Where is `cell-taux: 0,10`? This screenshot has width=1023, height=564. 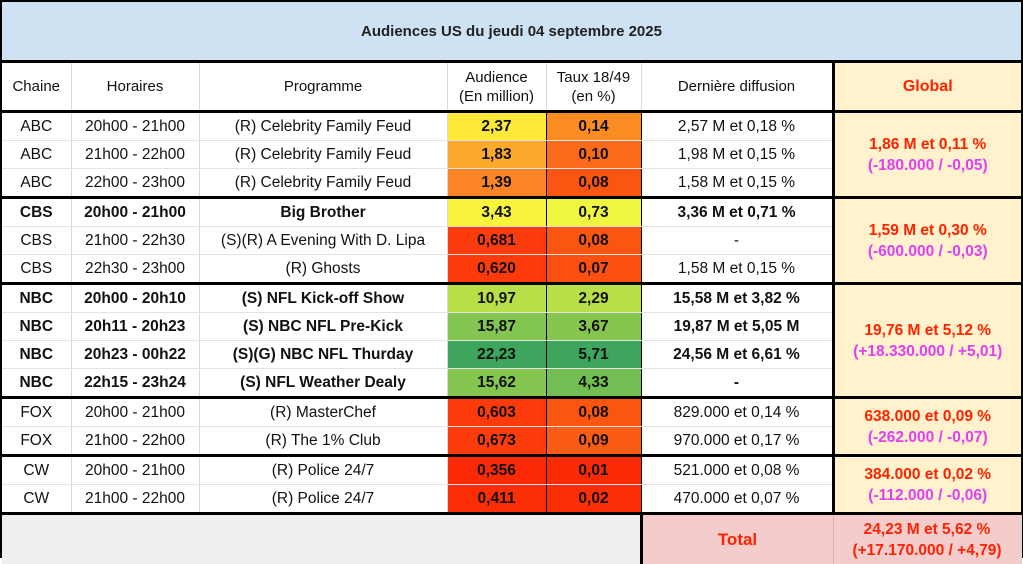
cell-taux: 0,10 is located at coordinates (593, 155).